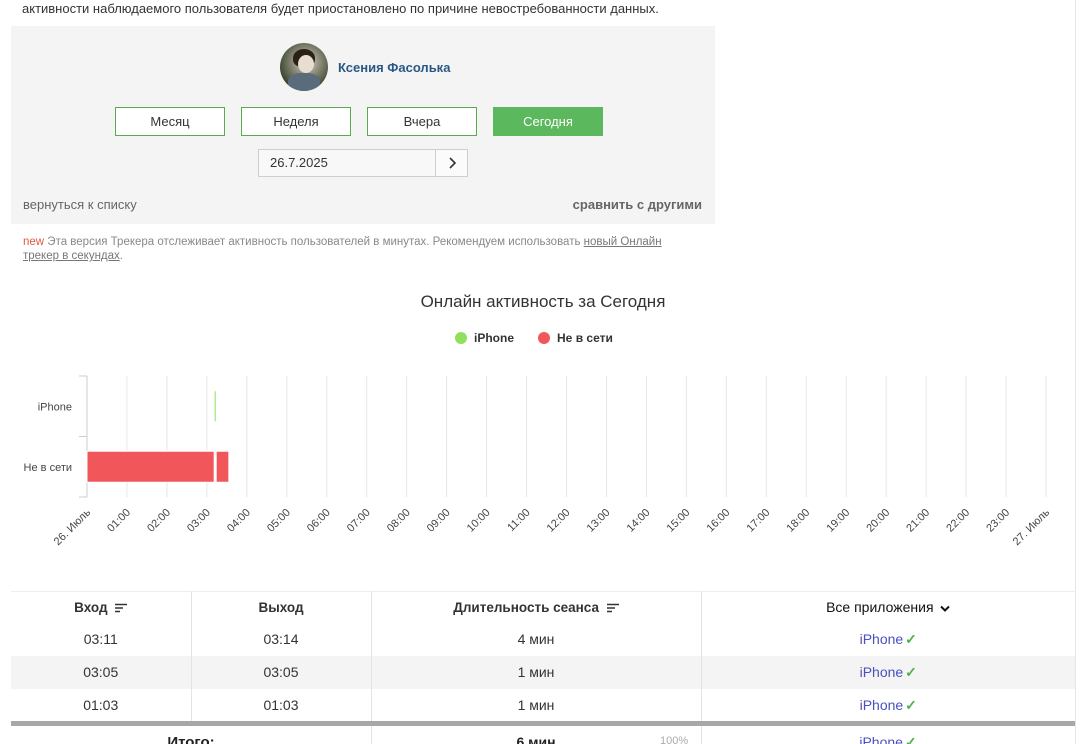 This screenshot has width=1086, height=744. Describe the element at coordinates (101, 639) in the screenshot. I see `login-time: 03:11` at that location.